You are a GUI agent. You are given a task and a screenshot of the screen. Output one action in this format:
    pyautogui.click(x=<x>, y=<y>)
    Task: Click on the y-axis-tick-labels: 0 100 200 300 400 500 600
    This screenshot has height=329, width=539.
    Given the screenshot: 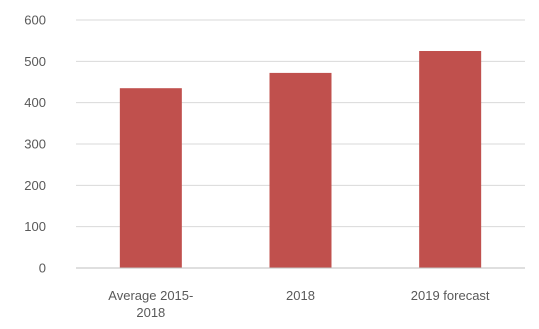 What is the action you would take?
    pyautogui.click(x=35, y=144)
    